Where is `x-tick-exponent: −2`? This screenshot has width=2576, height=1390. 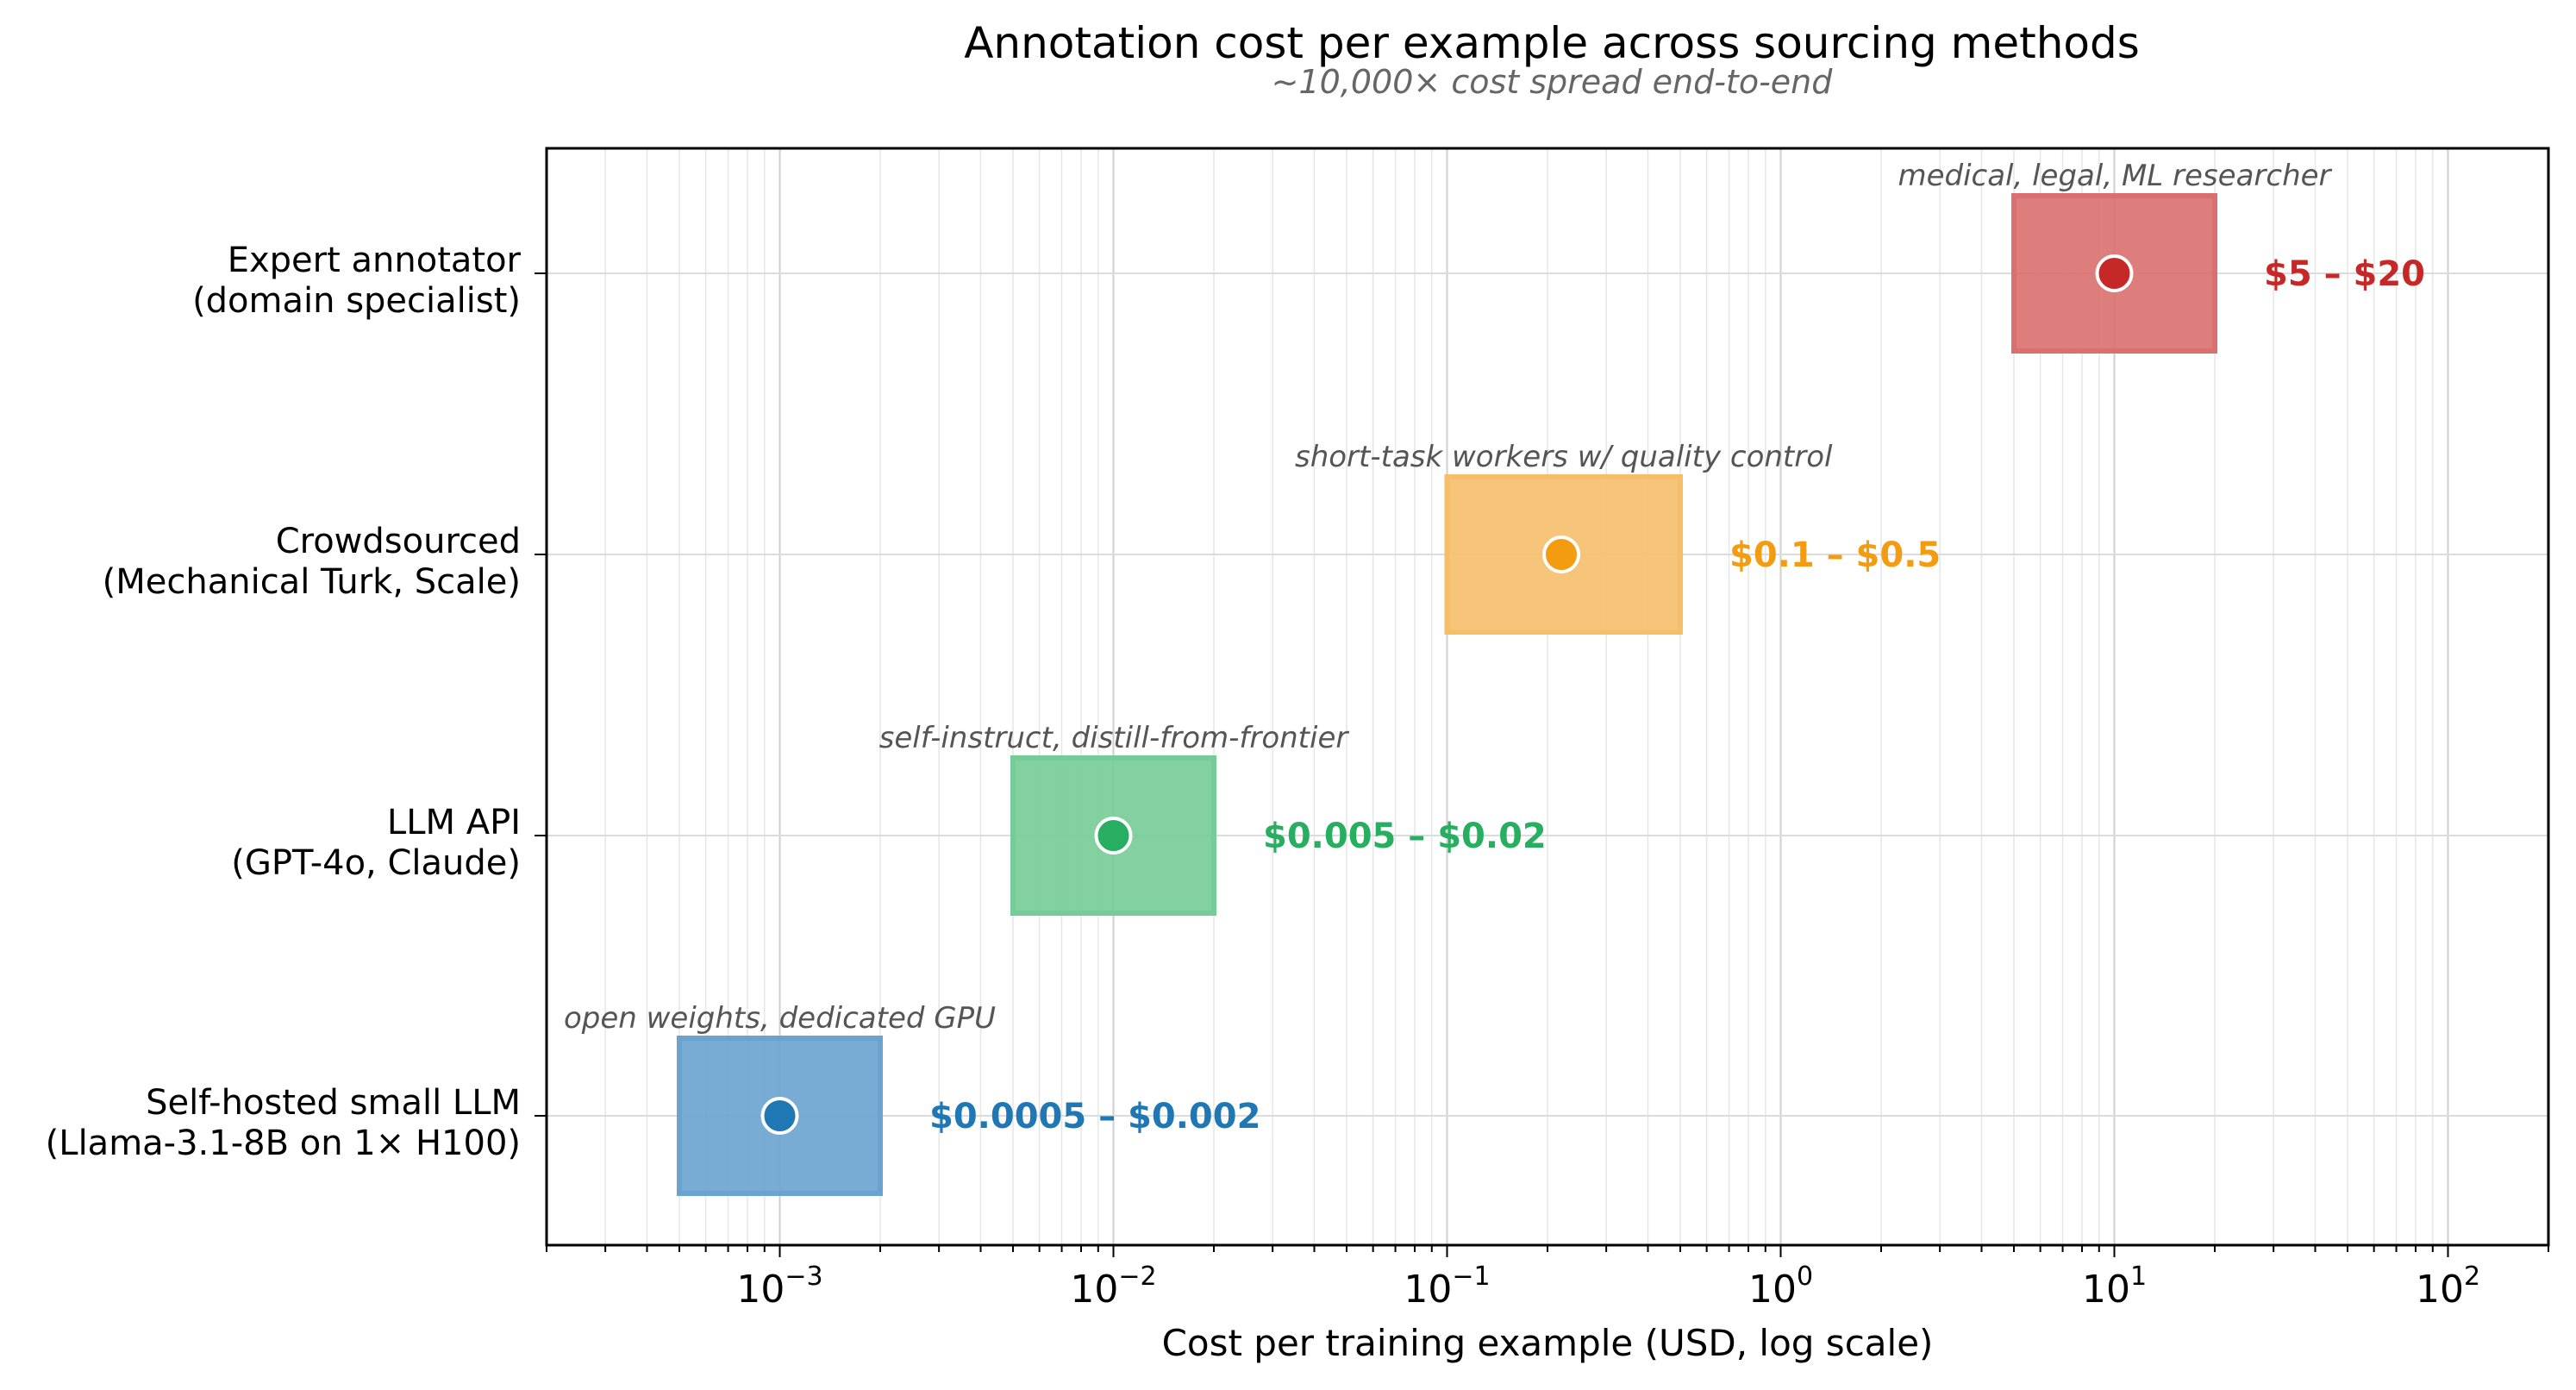 x-tick-exponent: −2 is located at coordinates (1137, 1277).